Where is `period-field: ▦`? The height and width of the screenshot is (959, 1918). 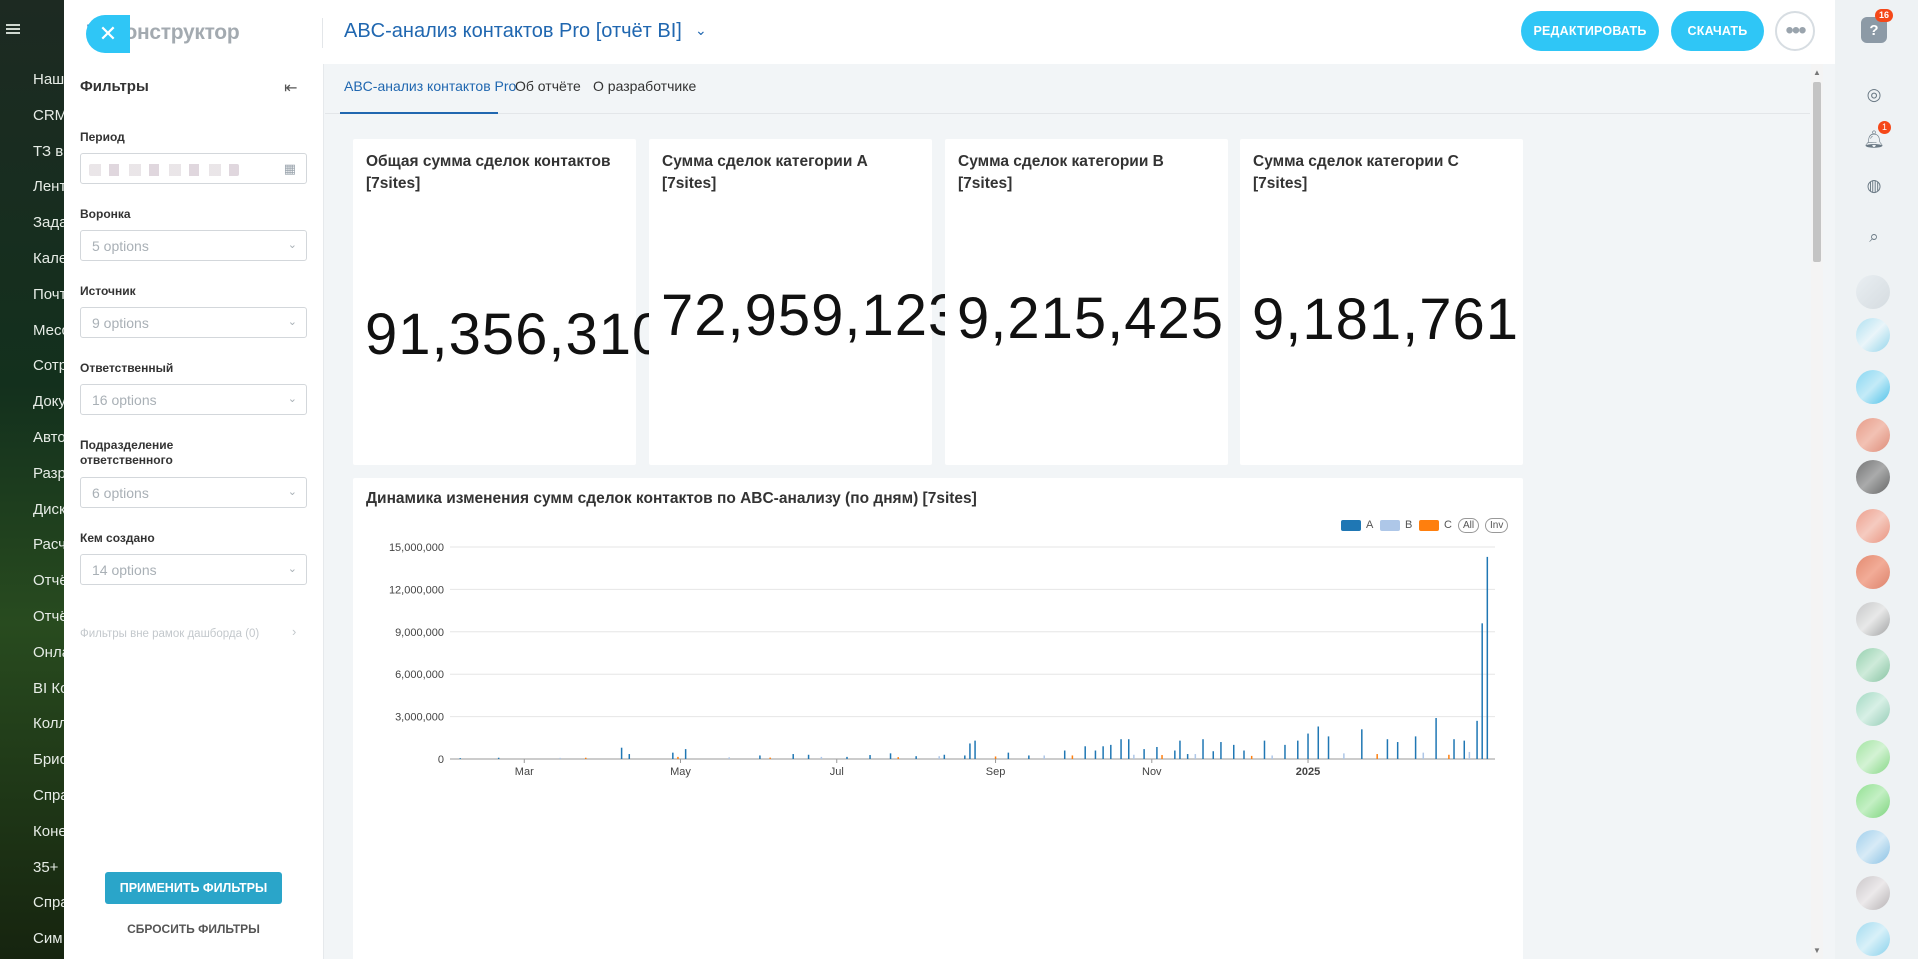 period-field: ▦ is located at coordinates (193, 168).